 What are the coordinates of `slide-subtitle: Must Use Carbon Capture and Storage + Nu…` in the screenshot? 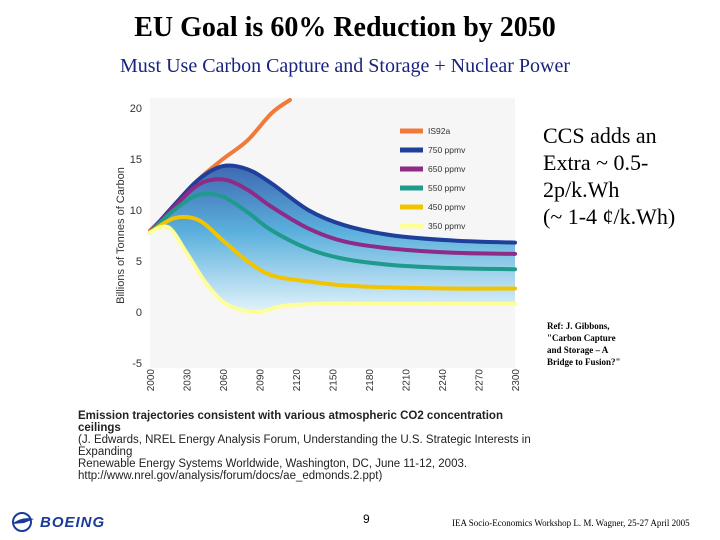 It's located at (345, 66).